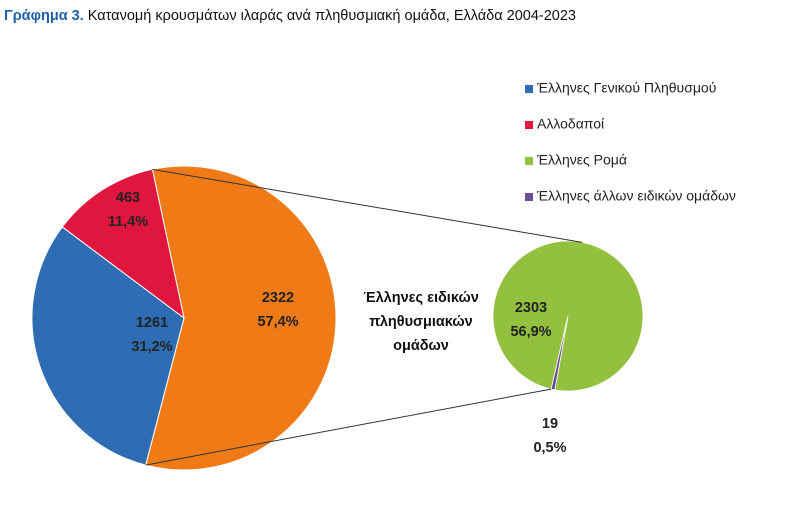 Image resolution: width=788 pixels, height=516 pixels. Describe the element at coordinates (550, 424) in the screenshot. I see `data-label: 19` at that location.